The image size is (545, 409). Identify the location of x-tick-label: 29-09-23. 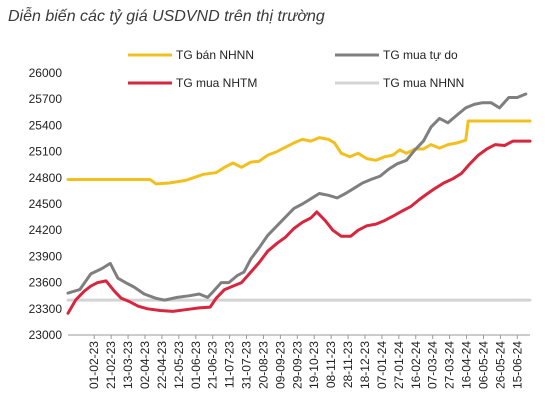
(297, 365).